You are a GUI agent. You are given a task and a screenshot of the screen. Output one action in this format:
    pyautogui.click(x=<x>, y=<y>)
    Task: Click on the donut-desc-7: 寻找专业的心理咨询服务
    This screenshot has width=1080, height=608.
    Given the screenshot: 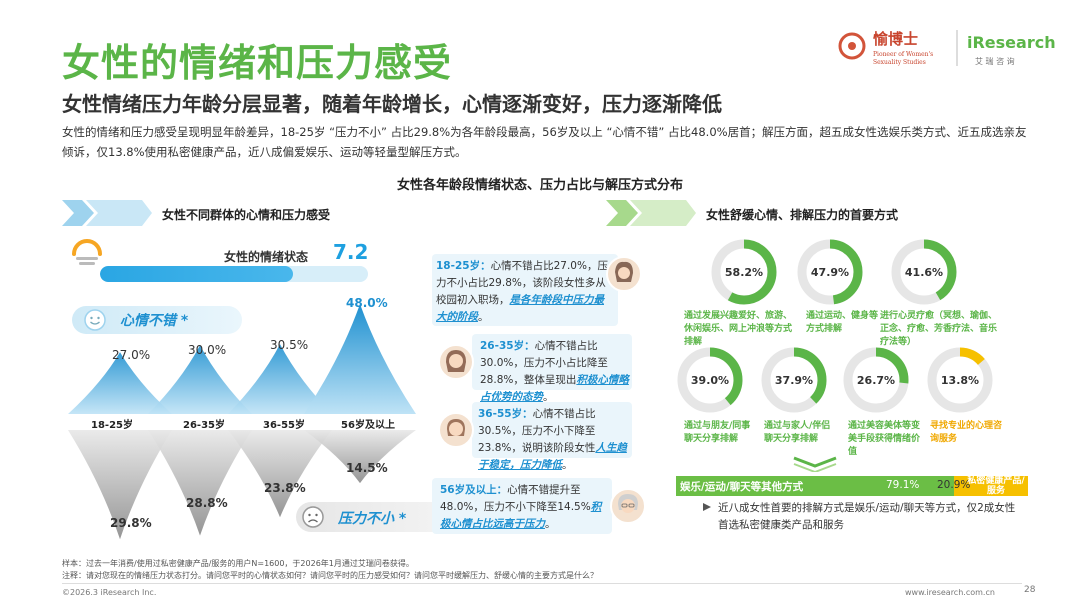 What is the action you would take?
    pyautogui.click(x=966, y=432)
    